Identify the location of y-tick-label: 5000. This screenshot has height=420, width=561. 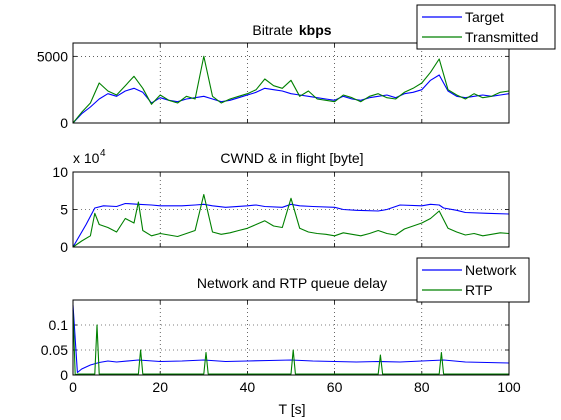
(52, 56).